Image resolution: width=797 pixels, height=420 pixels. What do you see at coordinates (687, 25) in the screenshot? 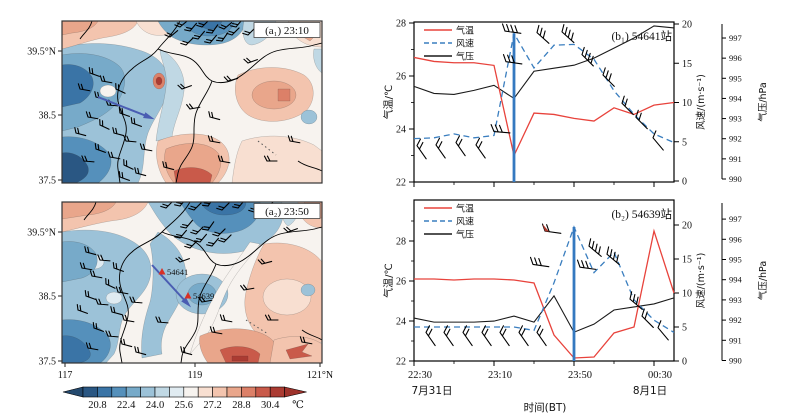
I see `wind-tick-label: 20` at bounding box center [687, 25].